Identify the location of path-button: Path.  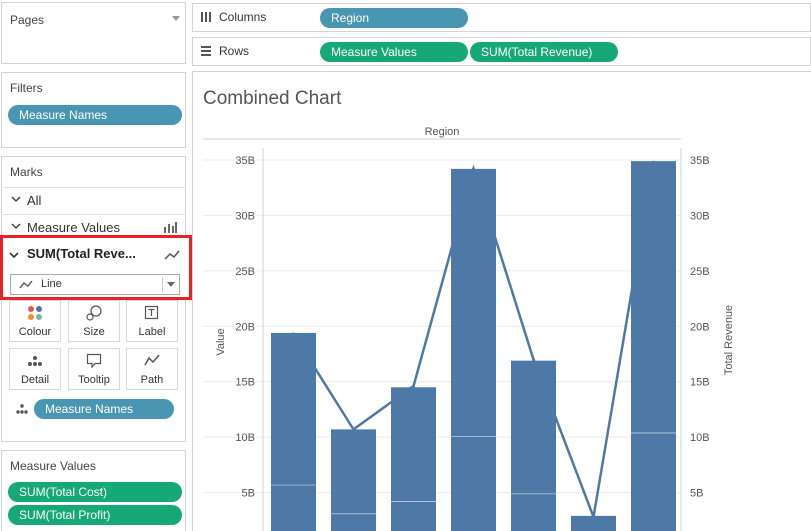
(152, 369).